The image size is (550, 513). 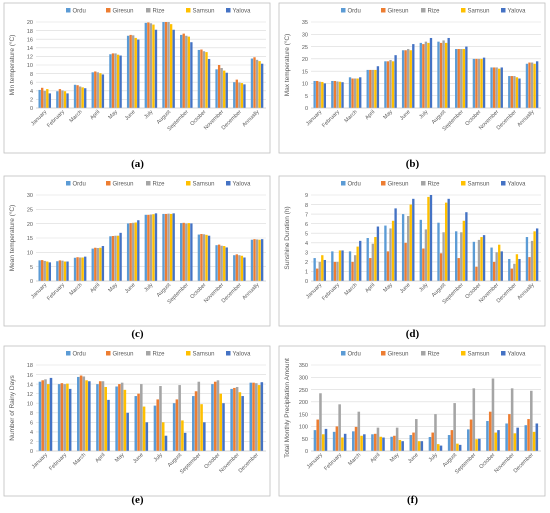 What do you see at coordinates (303, 378) in the screenshot?
I see `y-tick-label: 300` at bounding box center [303, 378].